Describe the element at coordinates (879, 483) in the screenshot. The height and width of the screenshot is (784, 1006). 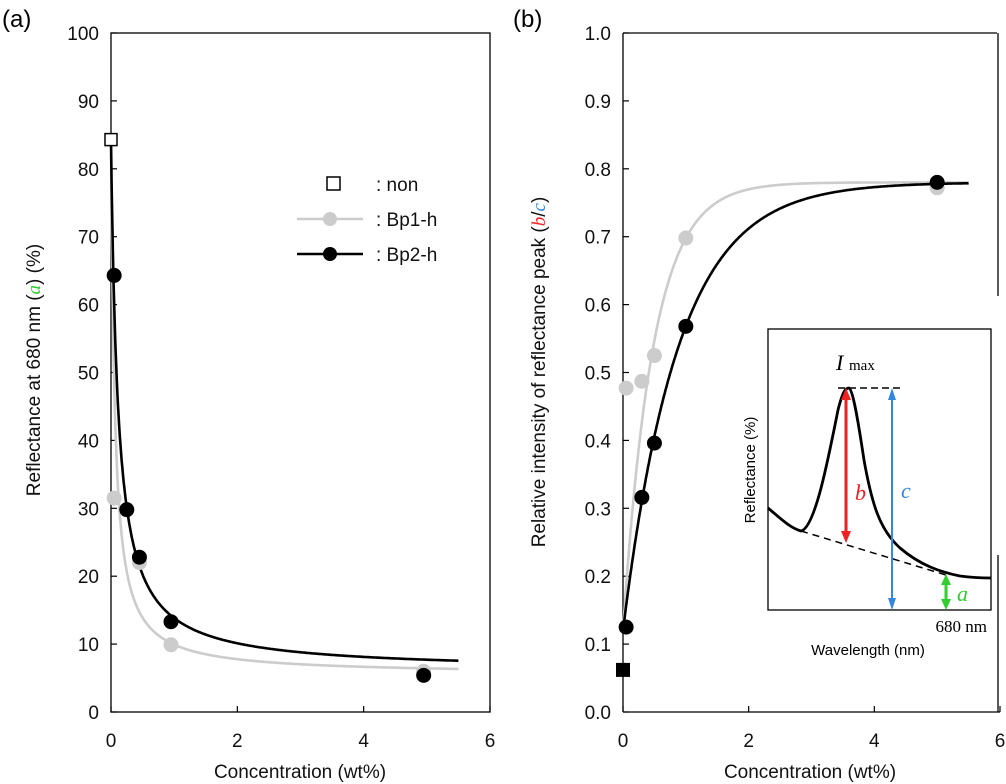
I see `inset-spectrum-curve` at that location.